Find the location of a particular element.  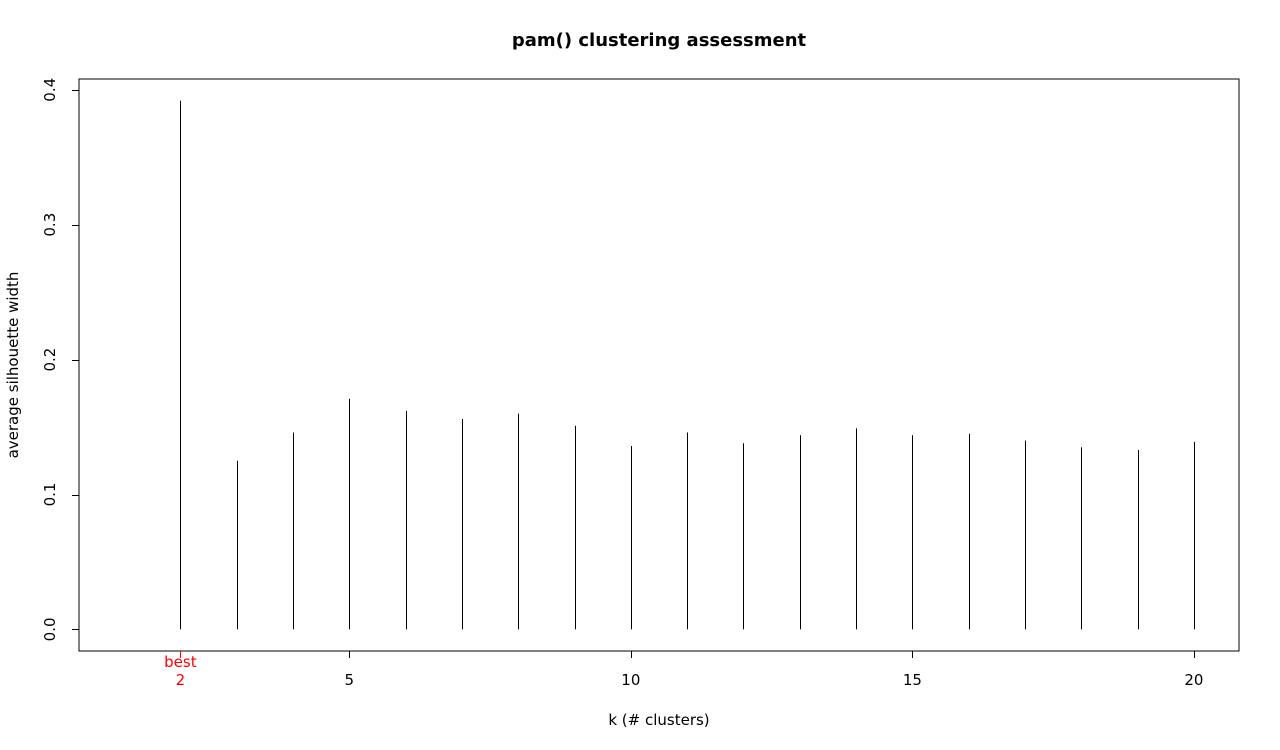

y-tick-label-1: 0.1 is located at coordinates (50, 495).